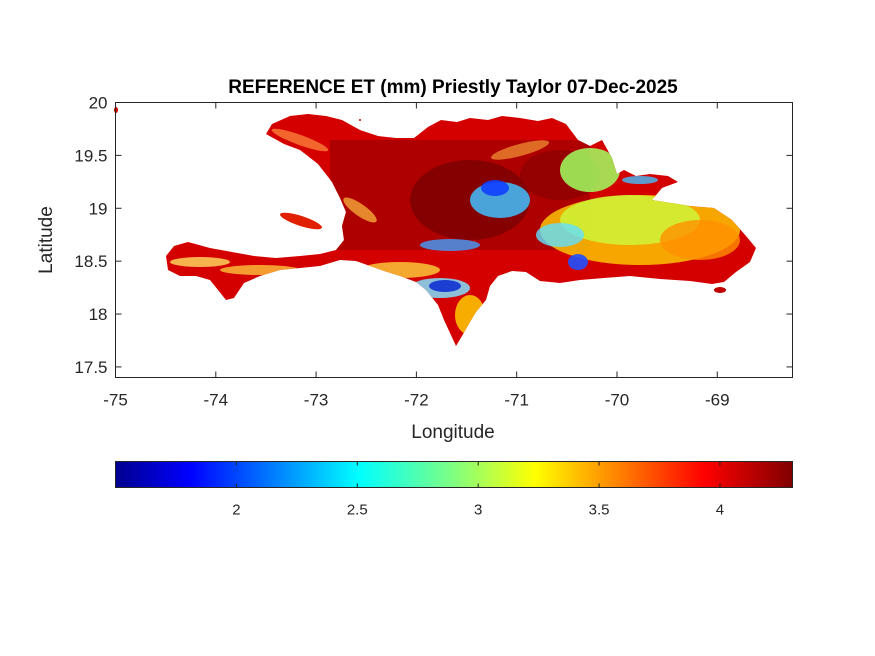 Image resolution: width=875 pixels, height=656 pixels. What do you see at coordinates (720, 290) in the screenshot?
I see `saona-island` at bounding box center [720, 290].